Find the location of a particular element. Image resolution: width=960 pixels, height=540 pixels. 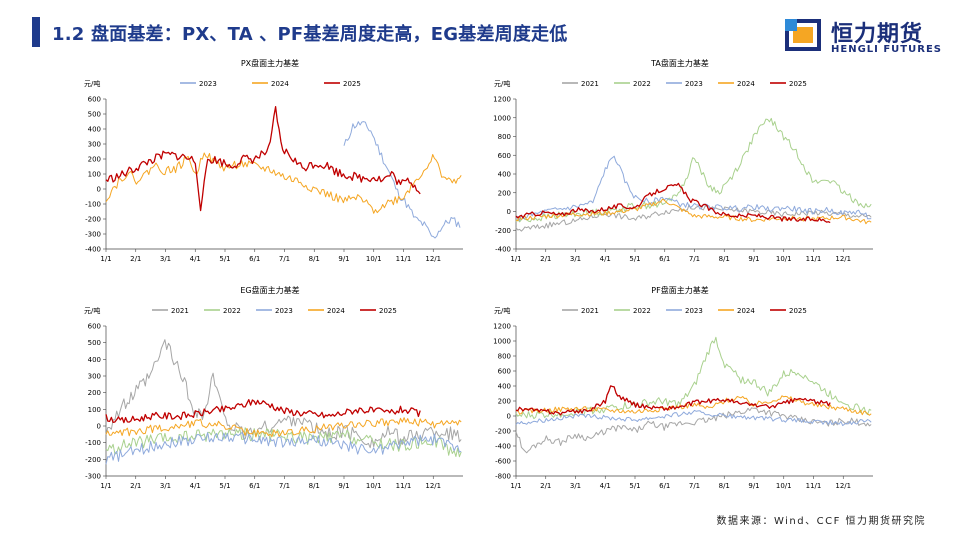

chart-title: PX盘面主力基差 is located at coordinates (270, 63).